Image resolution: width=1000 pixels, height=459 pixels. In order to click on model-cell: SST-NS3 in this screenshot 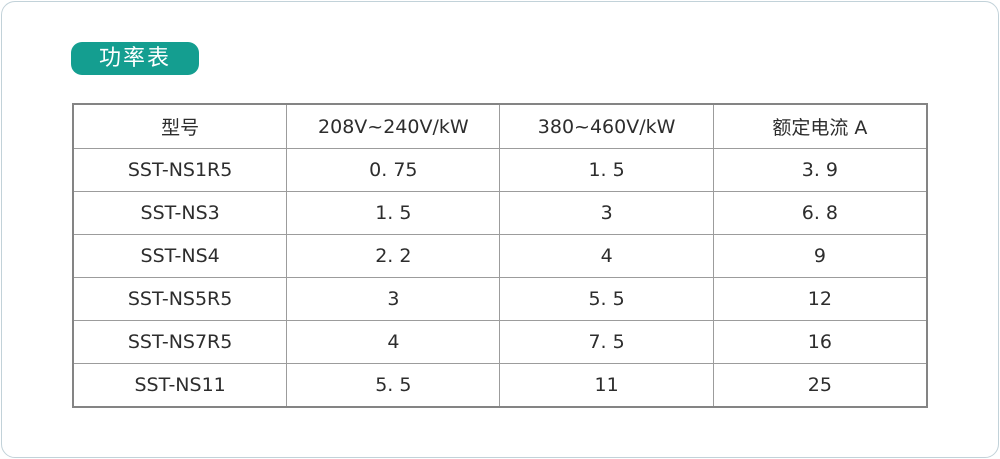, I will do `click(180, 213)`.